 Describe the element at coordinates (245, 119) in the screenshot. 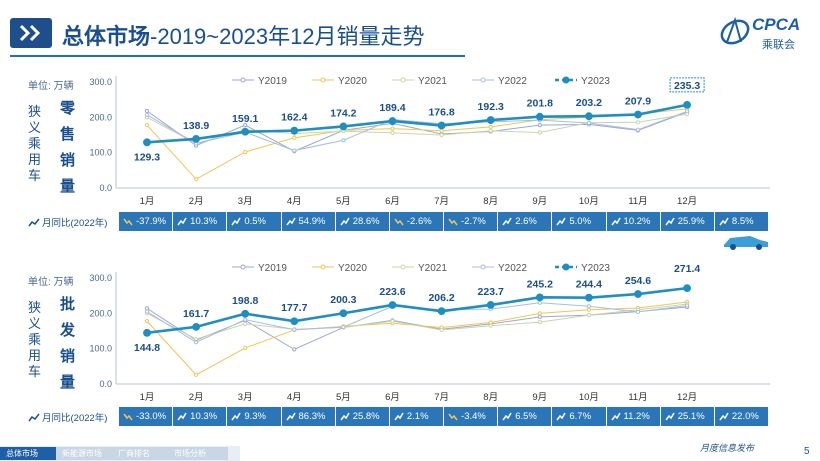

I see `data-label: 159.1` at that location.